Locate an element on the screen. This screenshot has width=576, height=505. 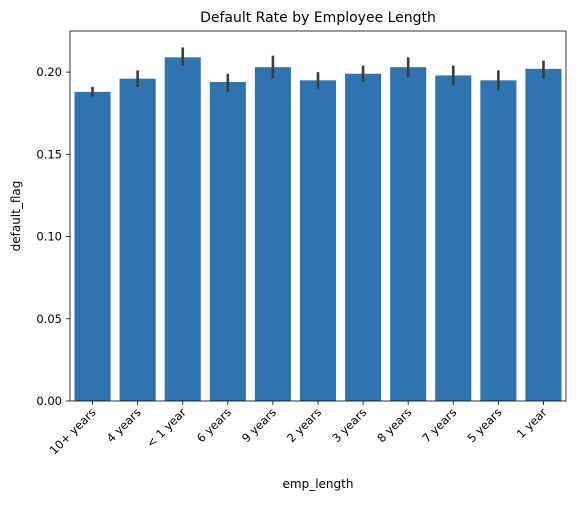
x-tick-label: 1 year is located at coordinates (532, 423).